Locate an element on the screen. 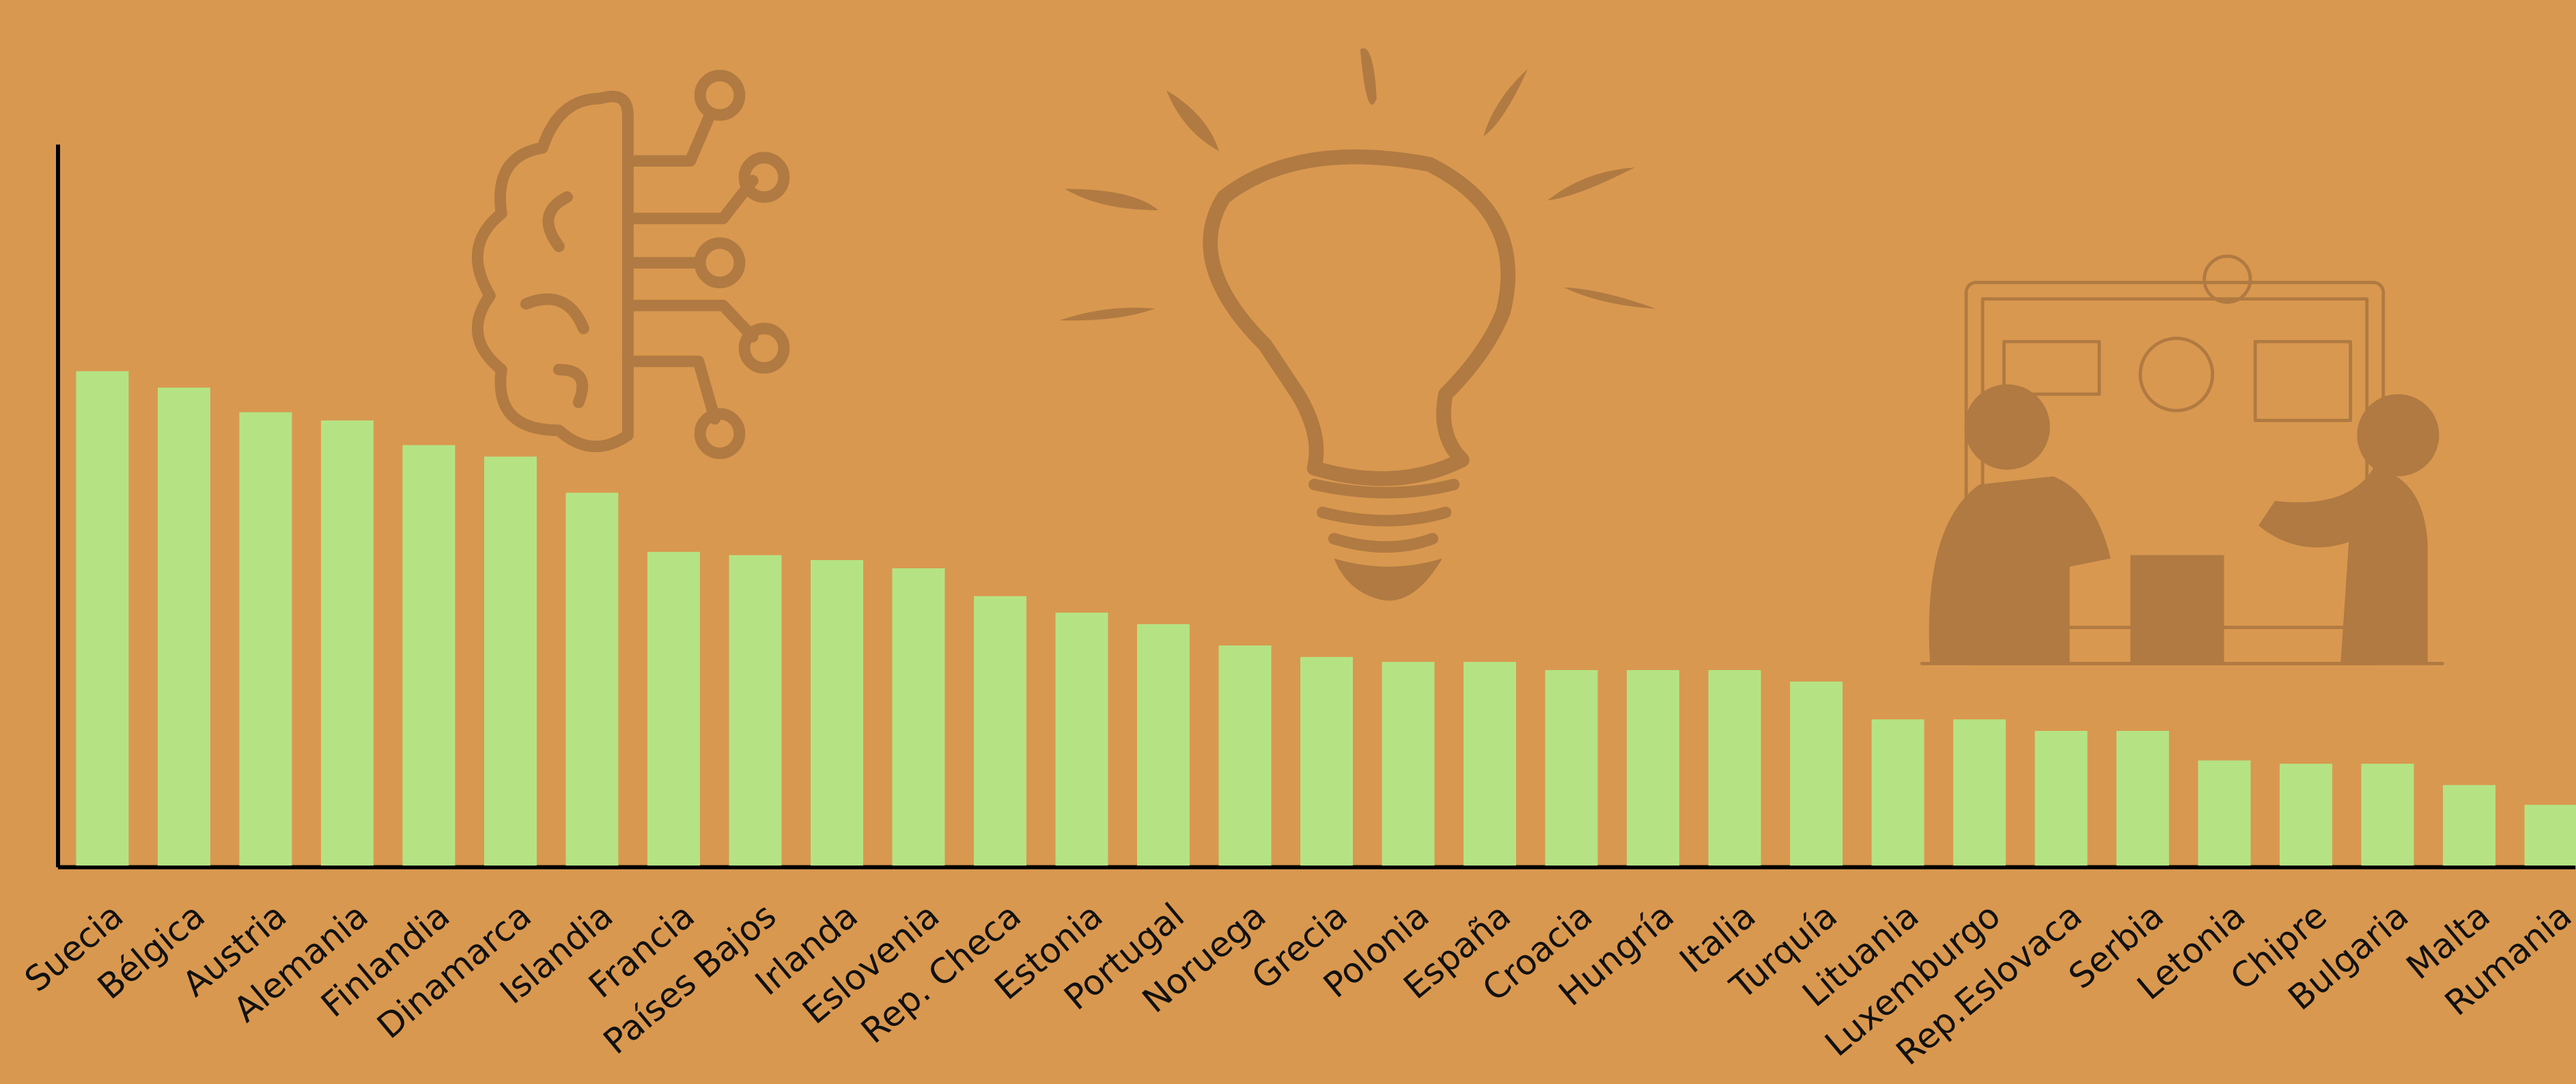  presentation-illustration is located at coordinates (2182, 459).